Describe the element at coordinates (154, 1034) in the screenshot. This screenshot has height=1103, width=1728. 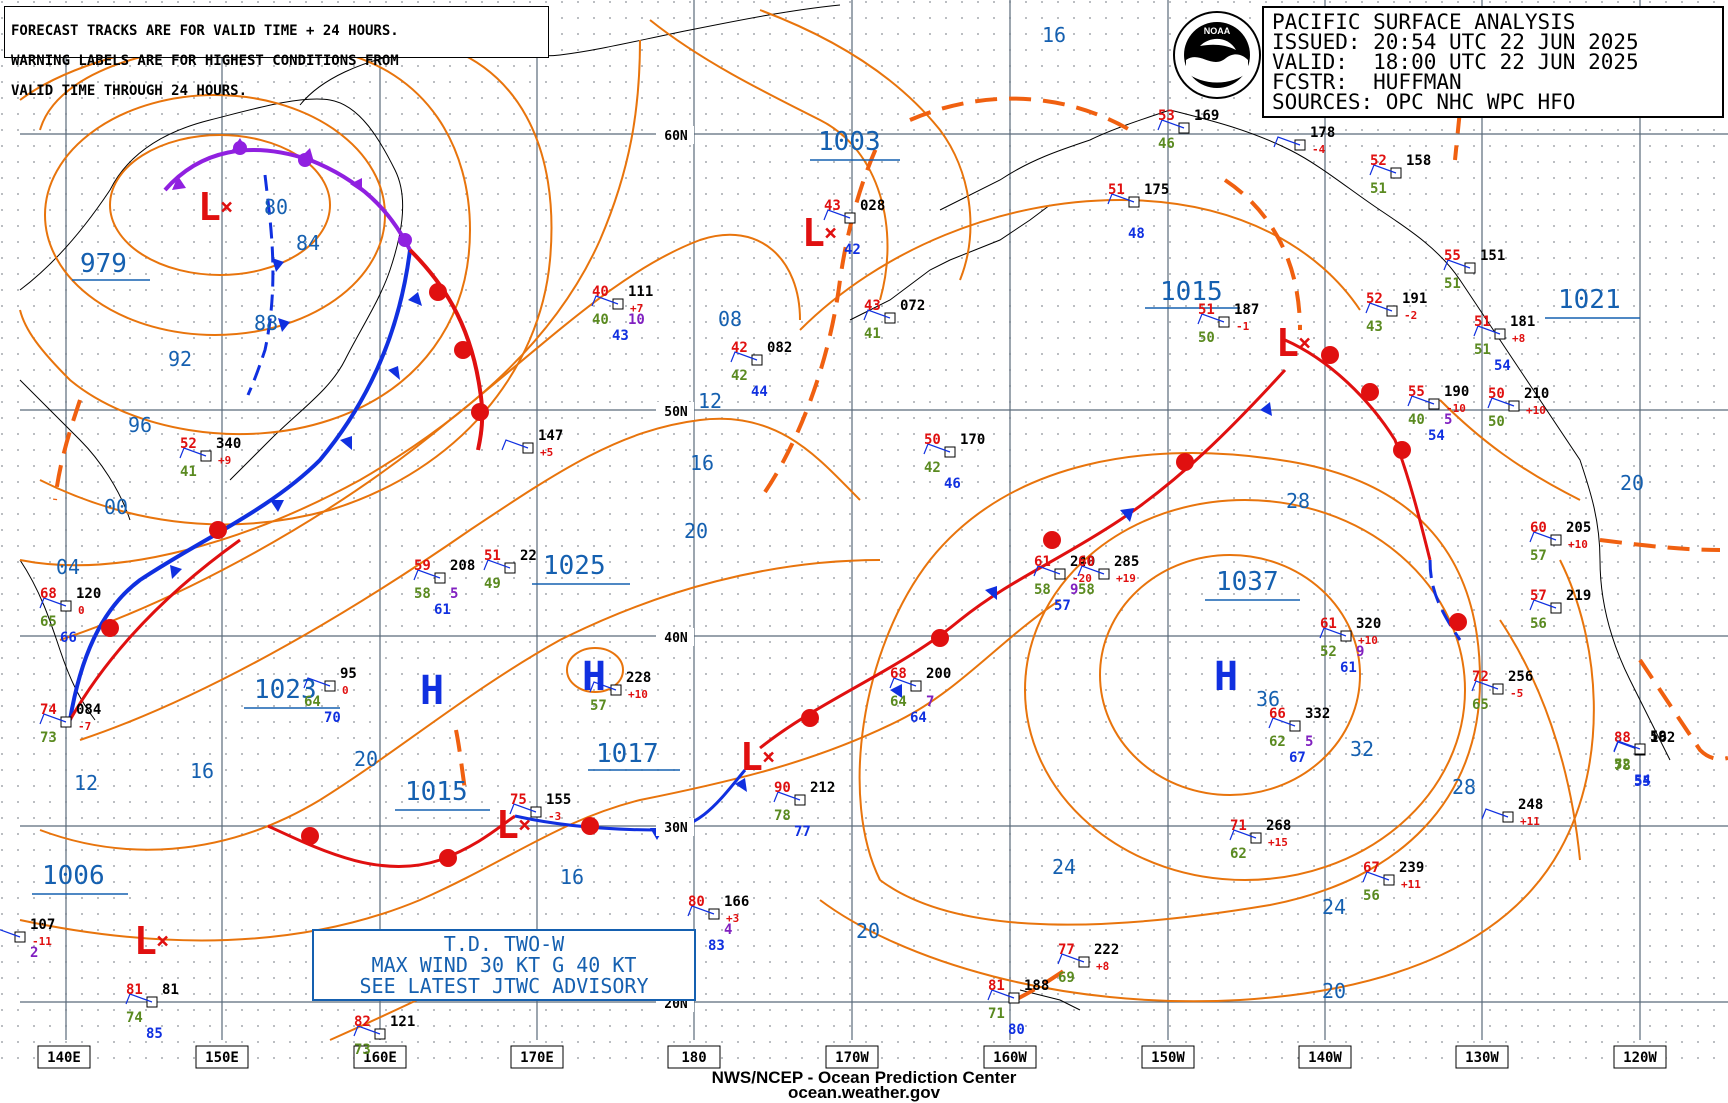
I see `station-wind: 85` at that location.